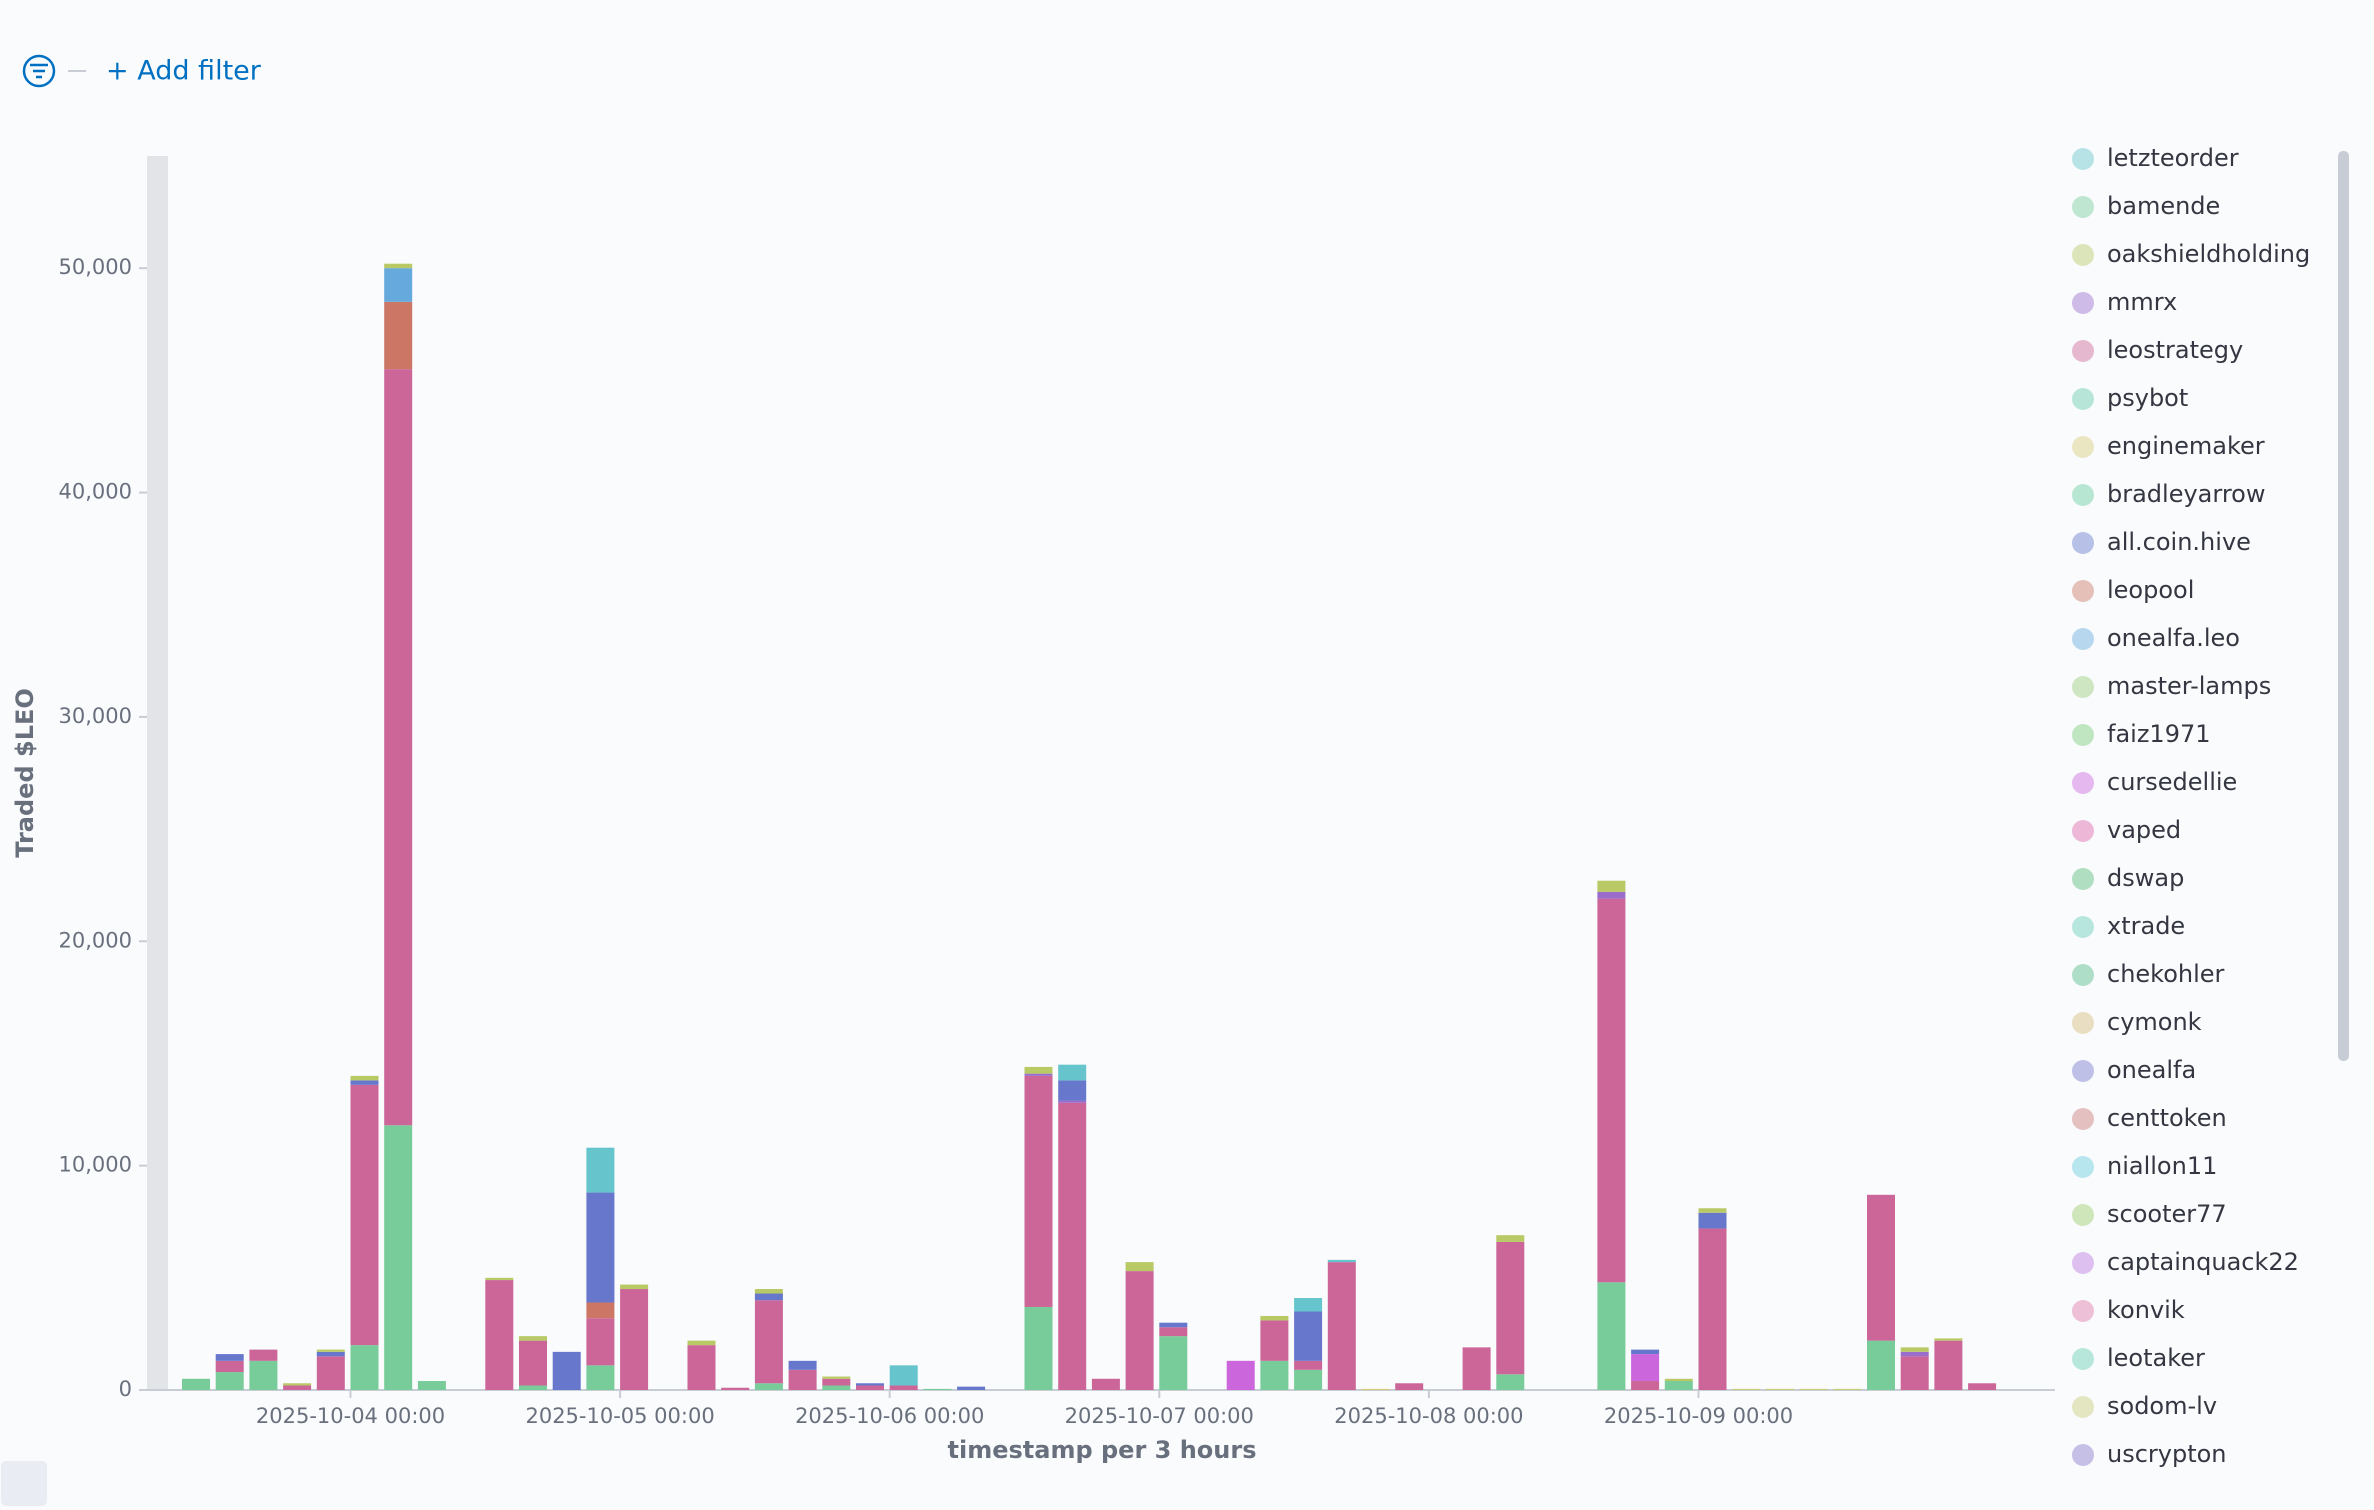  Describe the element at coordinates (2133, 590) in the screenshot. I see `legend-item: leopool` at that location.